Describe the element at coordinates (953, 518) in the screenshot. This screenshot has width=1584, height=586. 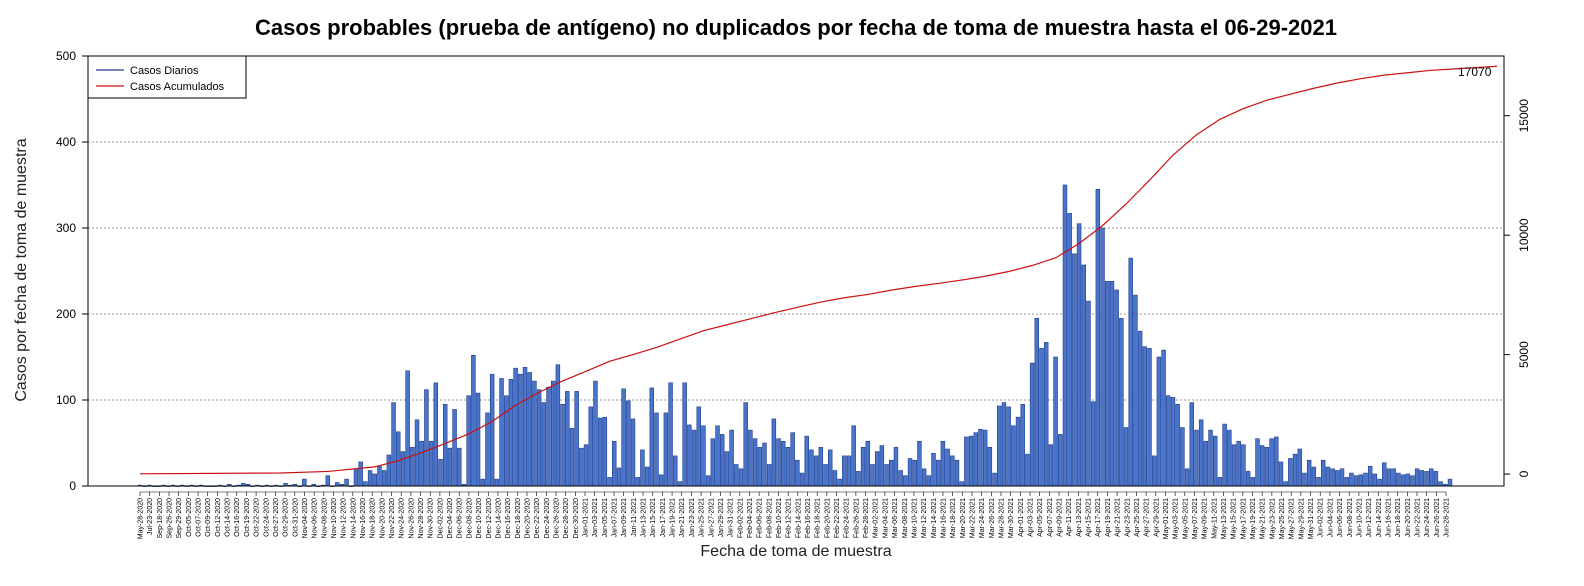
I see `x-tick-label: Mar-18-2021` at that location.